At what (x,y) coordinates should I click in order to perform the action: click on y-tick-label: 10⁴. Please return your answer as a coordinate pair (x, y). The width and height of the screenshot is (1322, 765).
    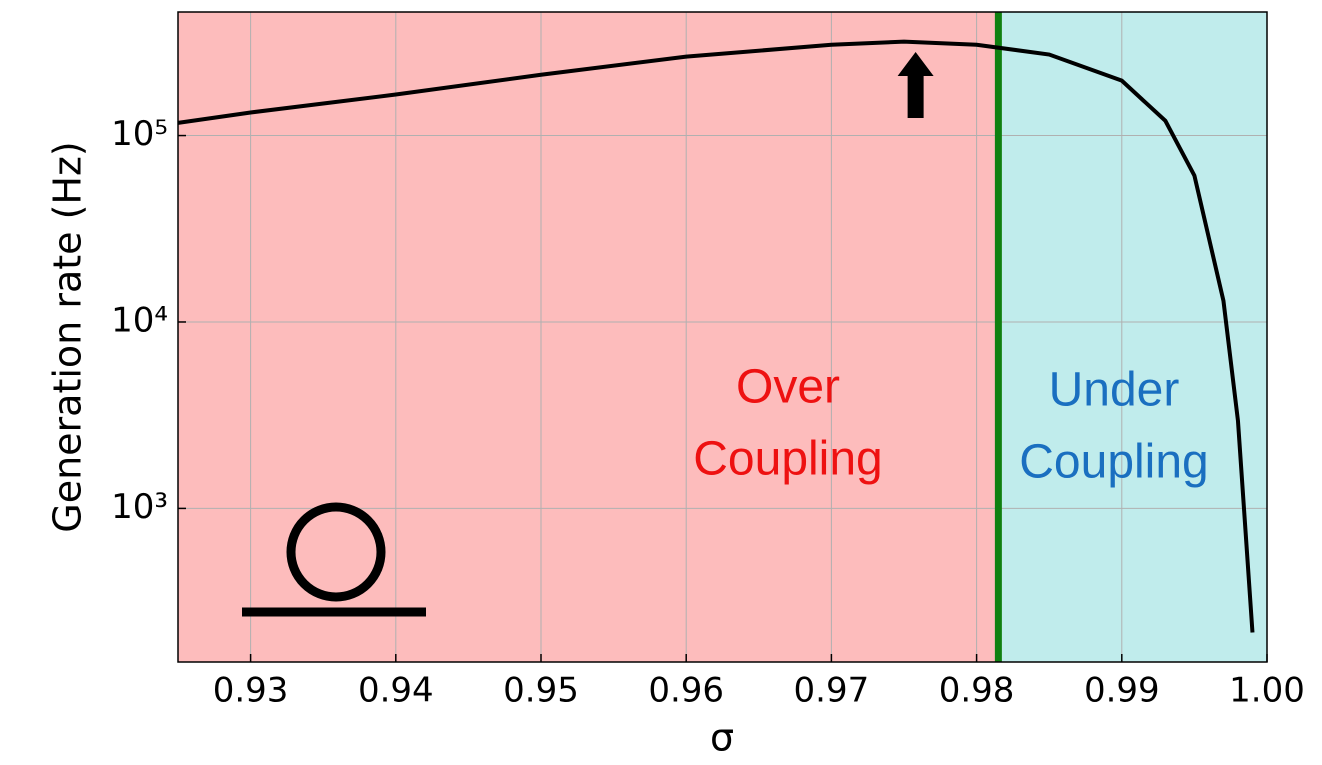
    Looking at the image, I should click on (139, 320).